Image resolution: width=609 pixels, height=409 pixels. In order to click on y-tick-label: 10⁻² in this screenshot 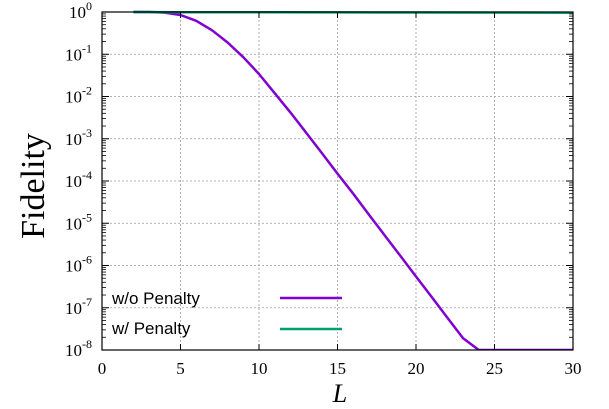, I will do `click(78, 95)`.